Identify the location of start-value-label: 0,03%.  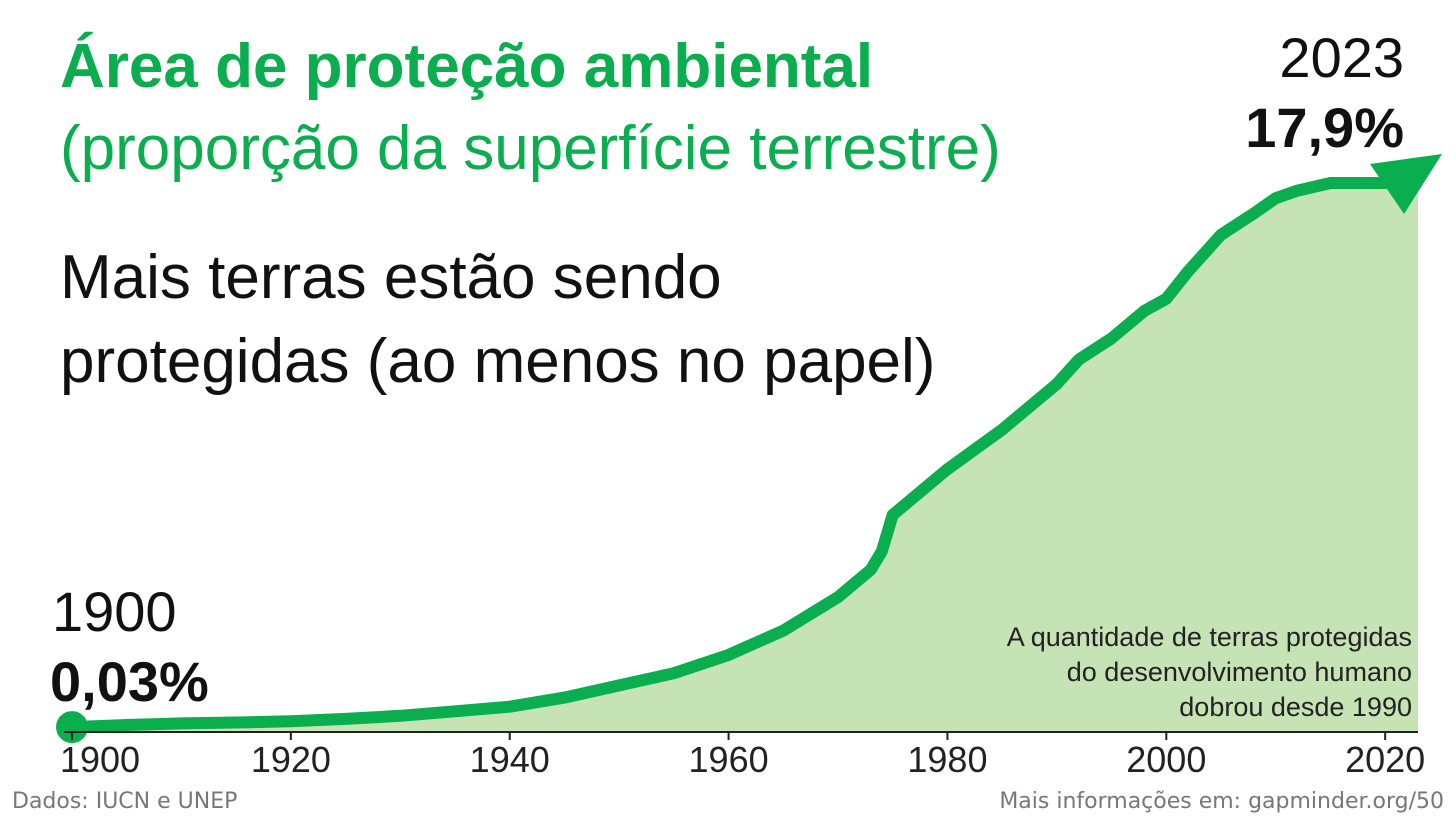
(129, 681).